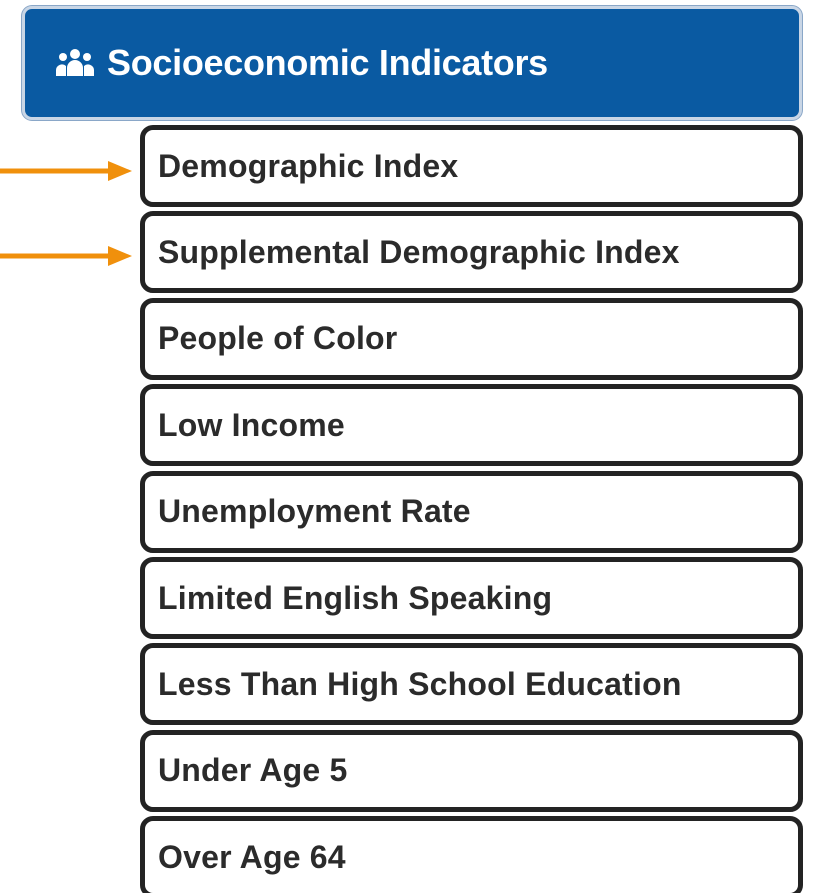 This screenshot has width=813, height=893. What do you see at coordinates (252, 856) in the screenshot?
I see `indicator-label: Over Age 64` at bounding box center [252, 856].